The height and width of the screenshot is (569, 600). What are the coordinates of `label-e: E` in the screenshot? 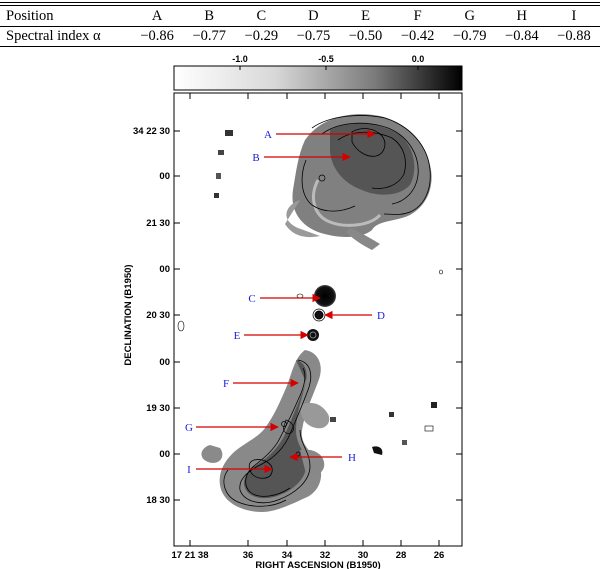 It's located at (237, 336).